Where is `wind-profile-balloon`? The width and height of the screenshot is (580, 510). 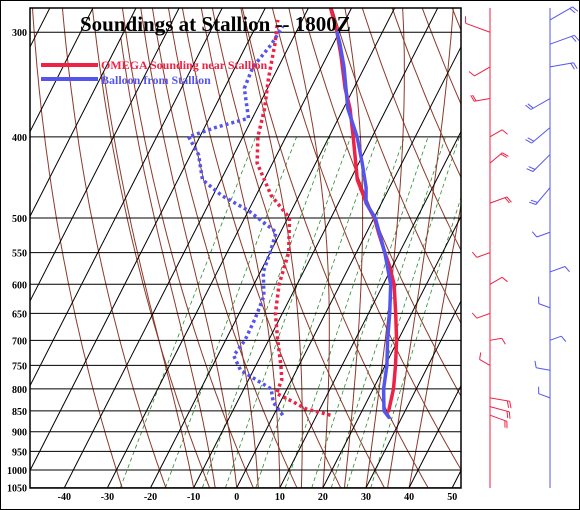 wind-profile-balloon is located at coordinates (552, 247).